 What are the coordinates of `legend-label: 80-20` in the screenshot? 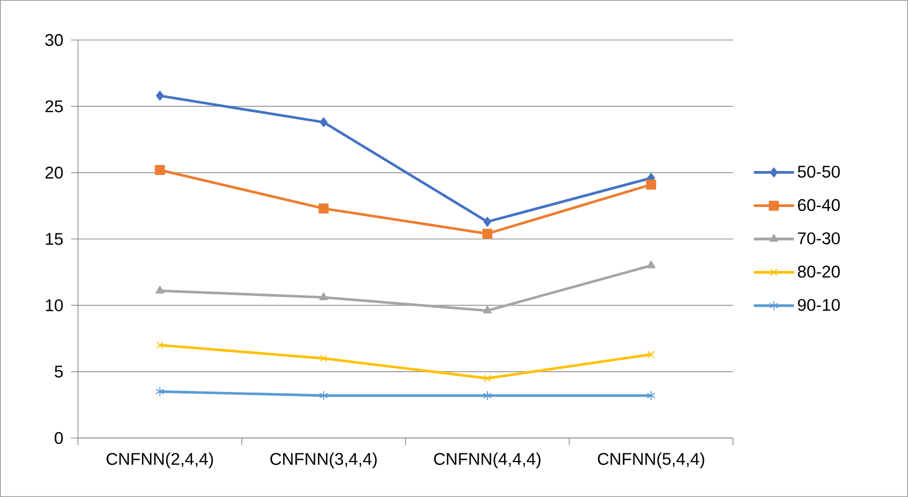 It's located at (819, 272).